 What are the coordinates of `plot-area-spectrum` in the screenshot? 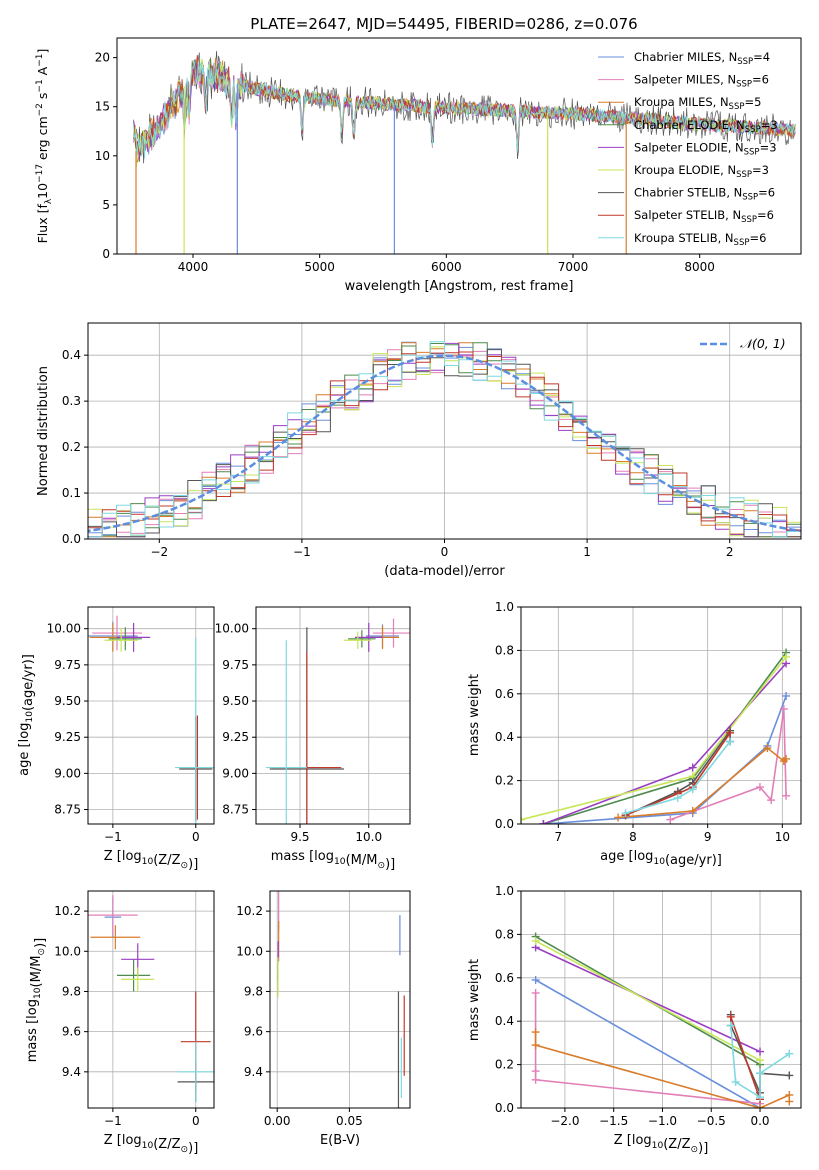 It's located at (464, 152).